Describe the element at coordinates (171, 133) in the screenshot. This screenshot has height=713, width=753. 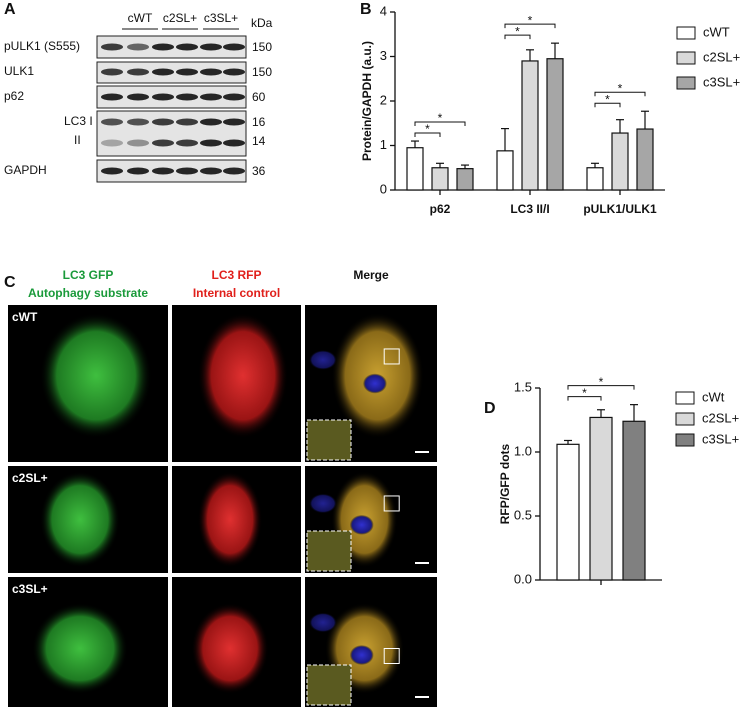
I see `blot-box` at that location.